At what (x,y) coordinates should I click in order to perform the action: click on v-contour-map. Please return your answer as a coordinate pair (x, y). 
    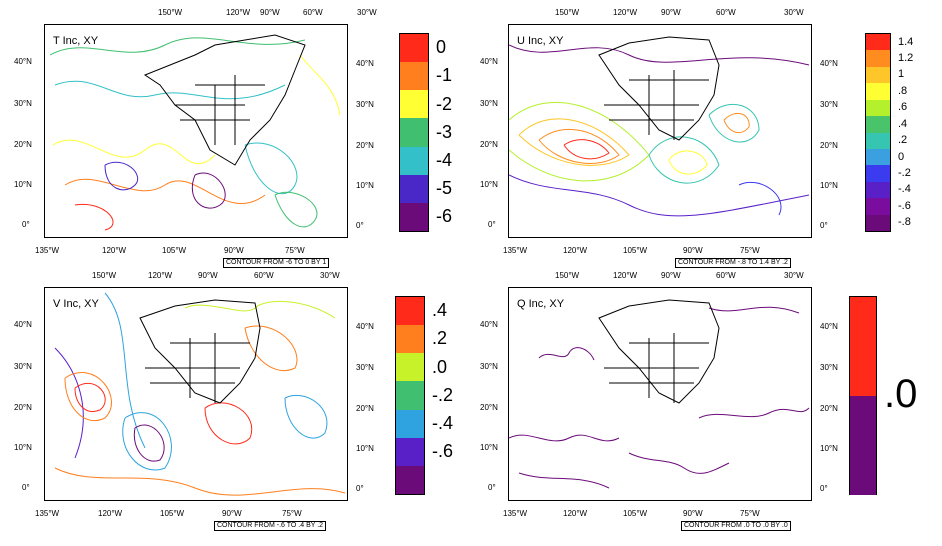
    Looking at the image, I should click on (200, 394).